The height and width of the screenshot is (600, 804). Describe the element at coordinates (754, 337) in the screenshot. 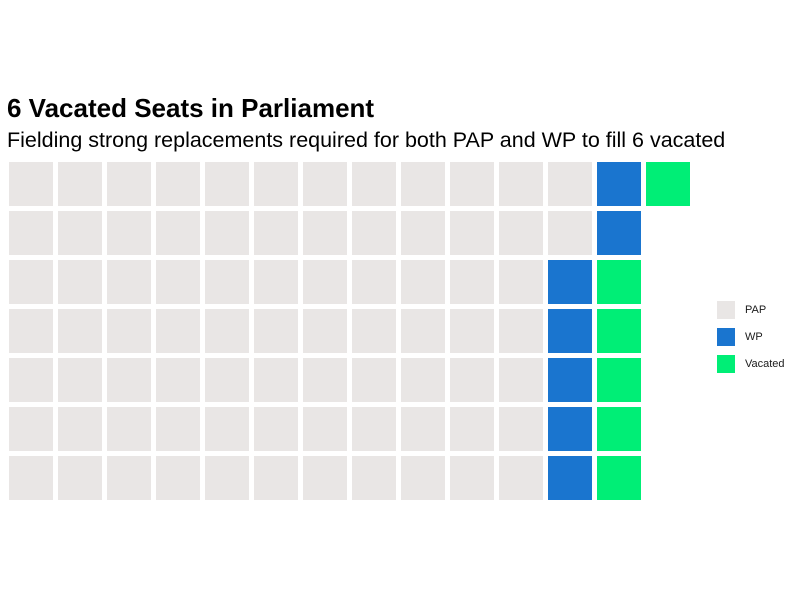

I see `legend-label-wp: WP` at that location.